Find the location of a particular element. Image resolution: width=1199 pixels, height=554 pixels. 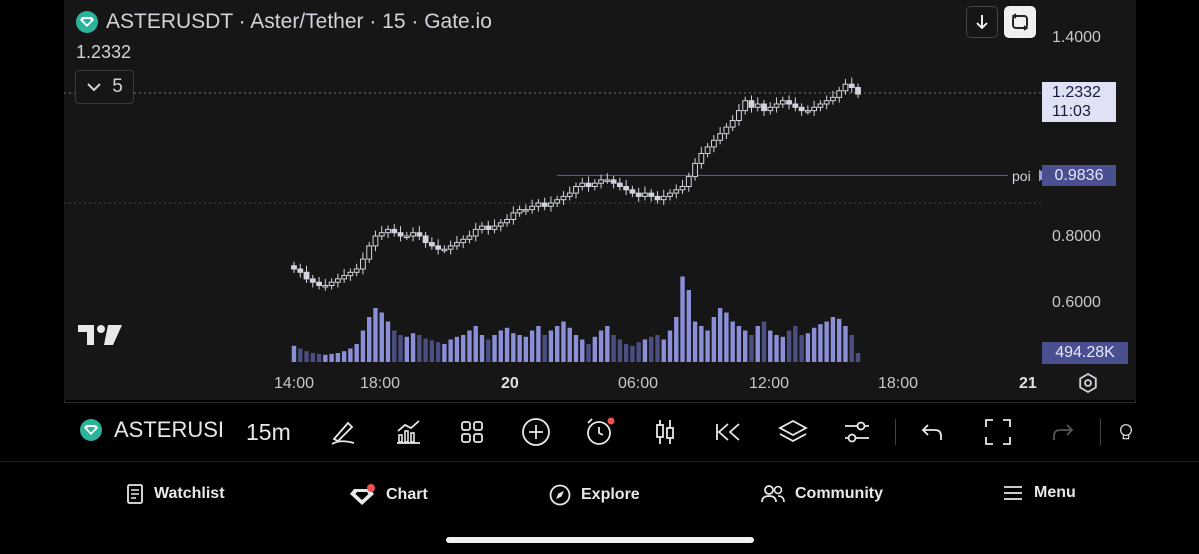

collapse-indicators-button: 5 is located at coordinates (104, 87).